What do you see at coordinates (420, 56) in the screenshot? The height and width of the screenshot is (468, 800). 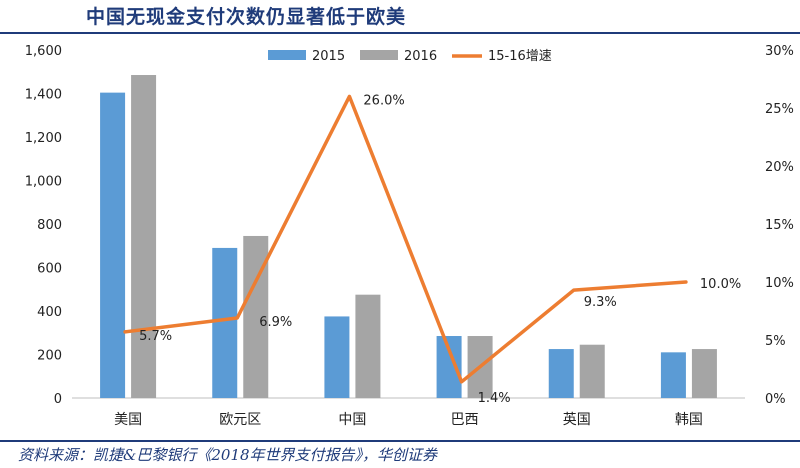 I see `legend-2016-label: 2016` at bounding box center [420, 56].